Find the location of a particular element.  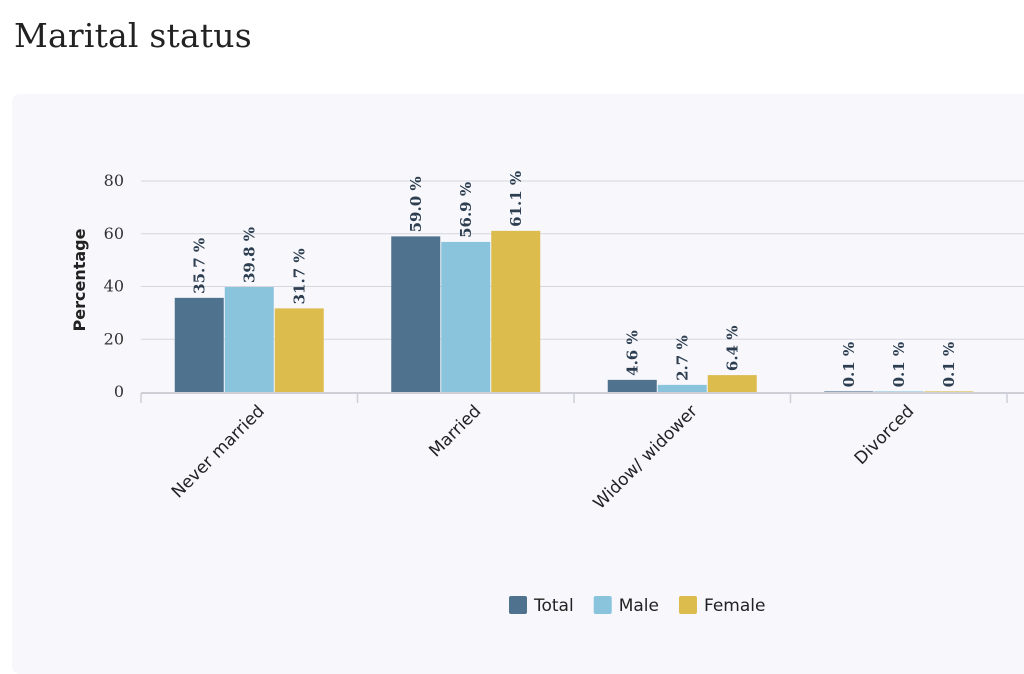

data-label: 35.7 % is located at coordinates (199, 266).